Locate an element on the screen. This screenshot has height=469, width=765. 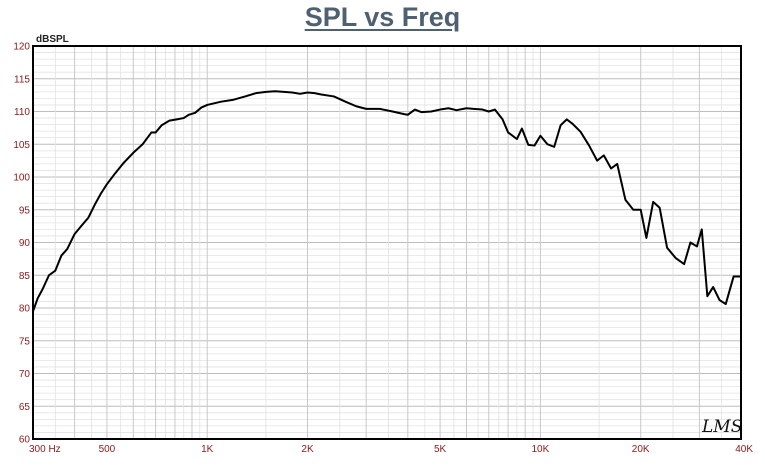
x-tick-label: 500 is located at coordinates (107, 449).